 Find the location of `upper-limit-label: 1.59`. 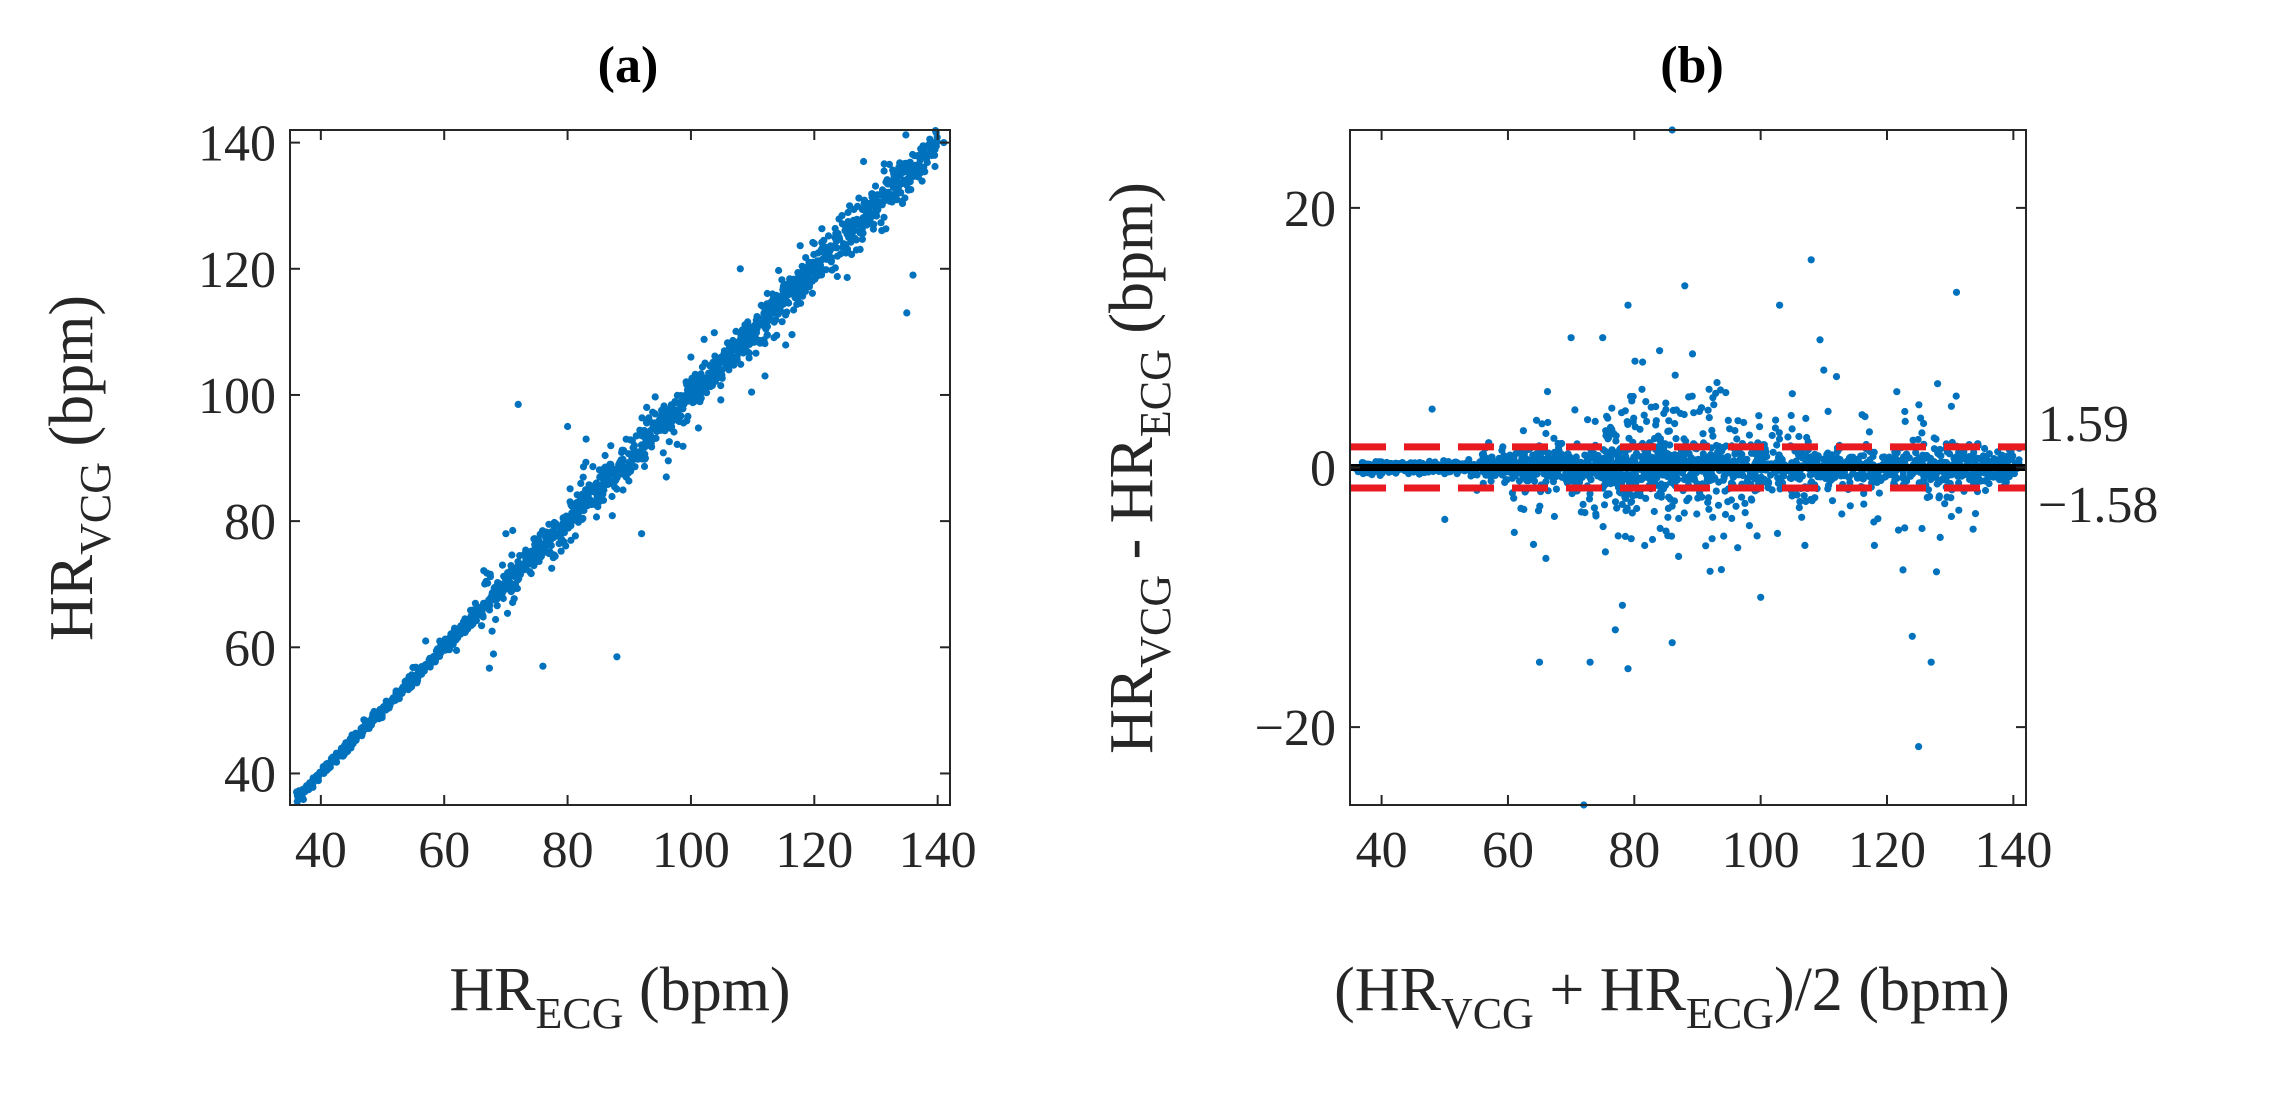

upper-limit-label: 1.59 is located at coordinates (2083, 424).